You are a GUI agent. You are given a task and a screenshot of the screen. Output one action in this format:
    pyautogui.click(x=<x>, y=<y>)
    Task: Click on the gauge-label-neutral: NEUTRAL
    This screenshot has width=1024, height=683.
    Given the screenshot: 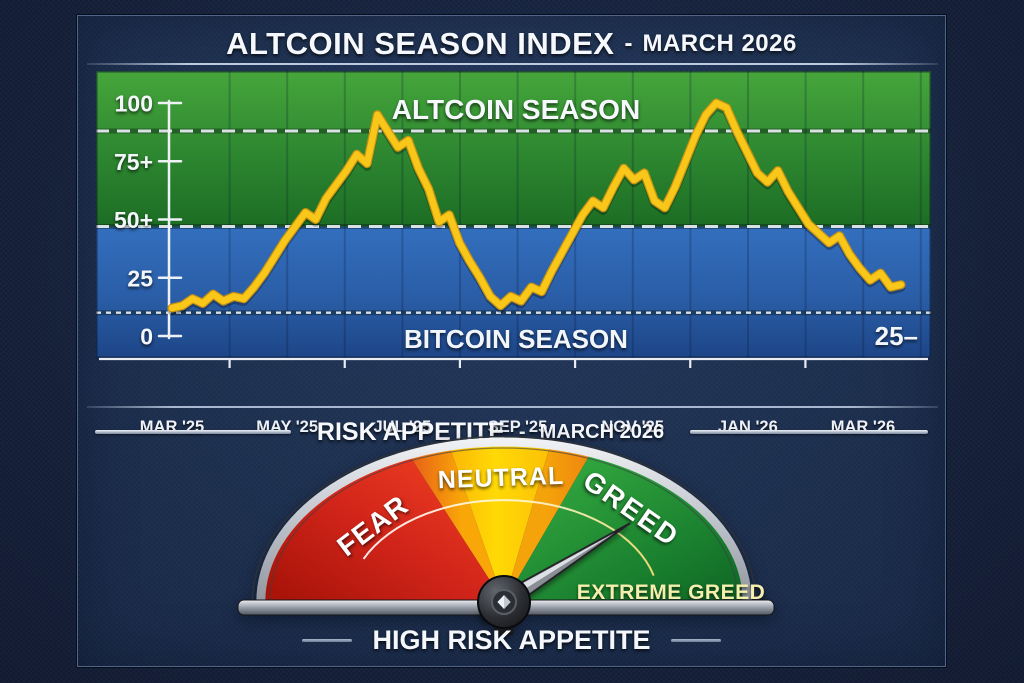 What is the action you would take?
    pyautogui.click(x=500, y=478)
    